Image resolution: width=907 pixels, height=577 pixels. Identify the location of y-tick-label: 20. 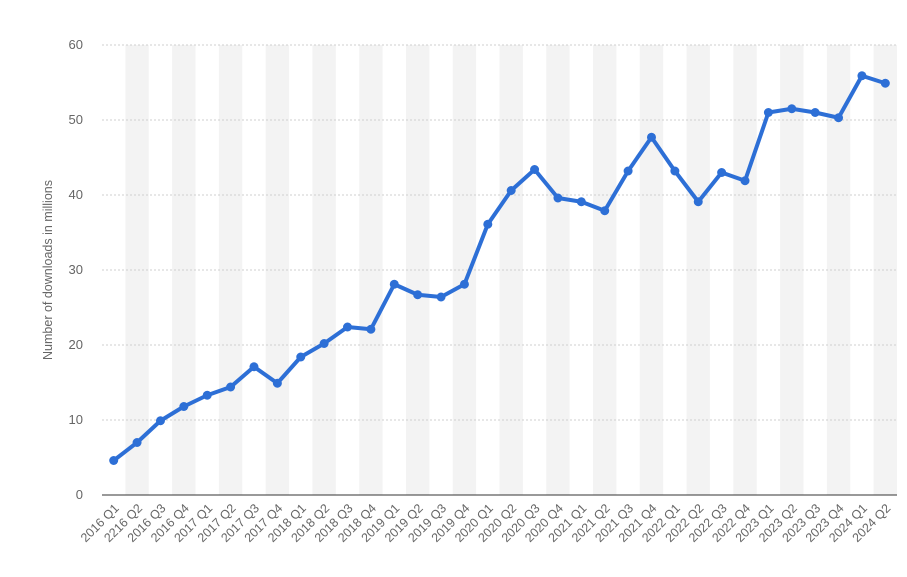
(76, 344).